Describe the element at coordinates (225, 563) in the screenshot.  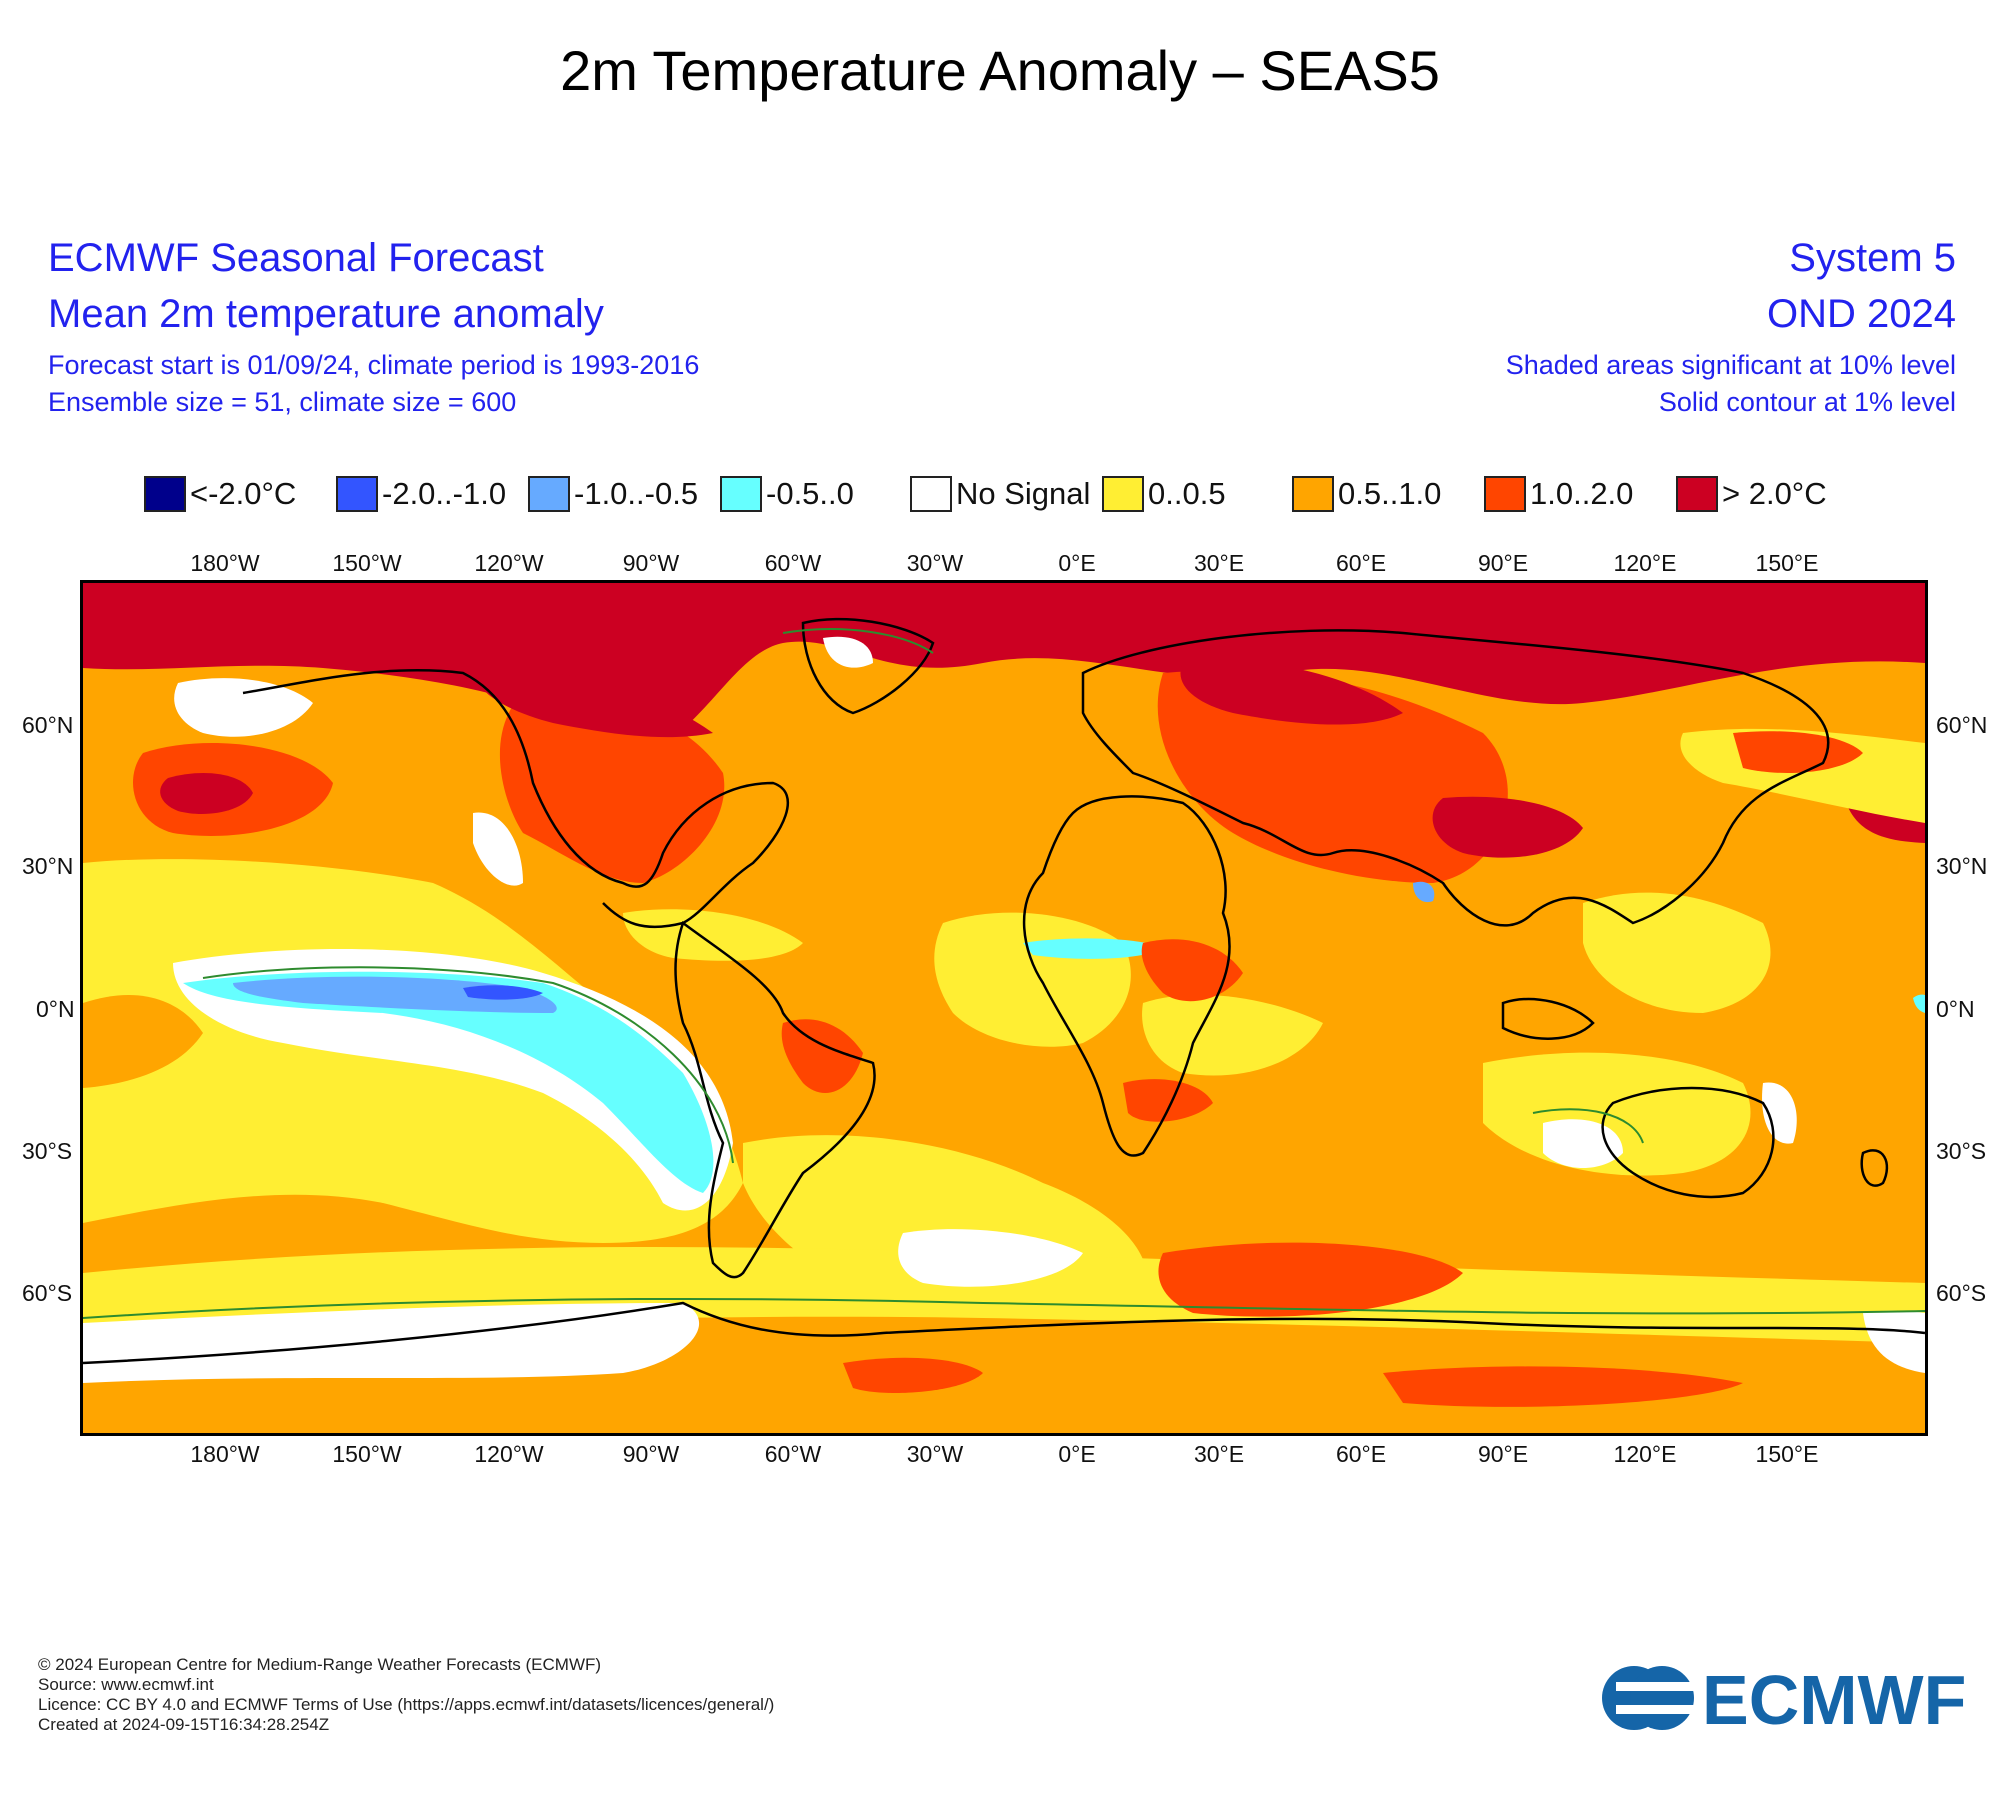
I see `lon-label-top: 180°W` at that location.